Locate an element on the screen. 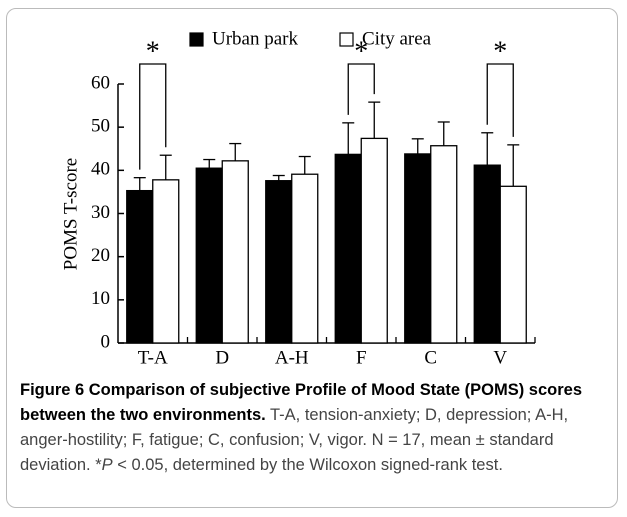 The width and height of the screenshot is (627, 517). y-tick-label: 30 is located at coordinates (100, 212).